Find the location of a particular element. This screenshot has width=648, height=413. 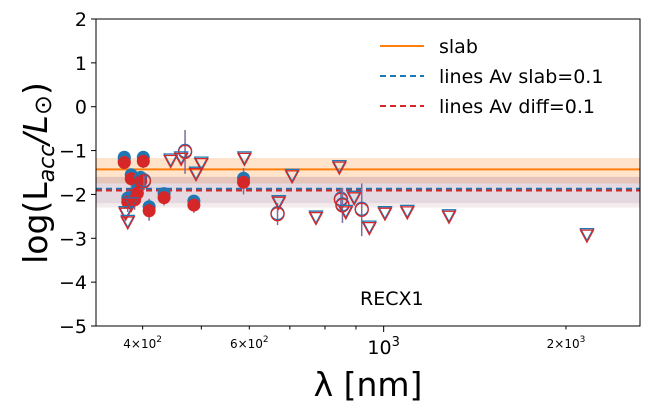

x-minor-tick-label-2: 2×10³ is located at coordinates (566, 343).